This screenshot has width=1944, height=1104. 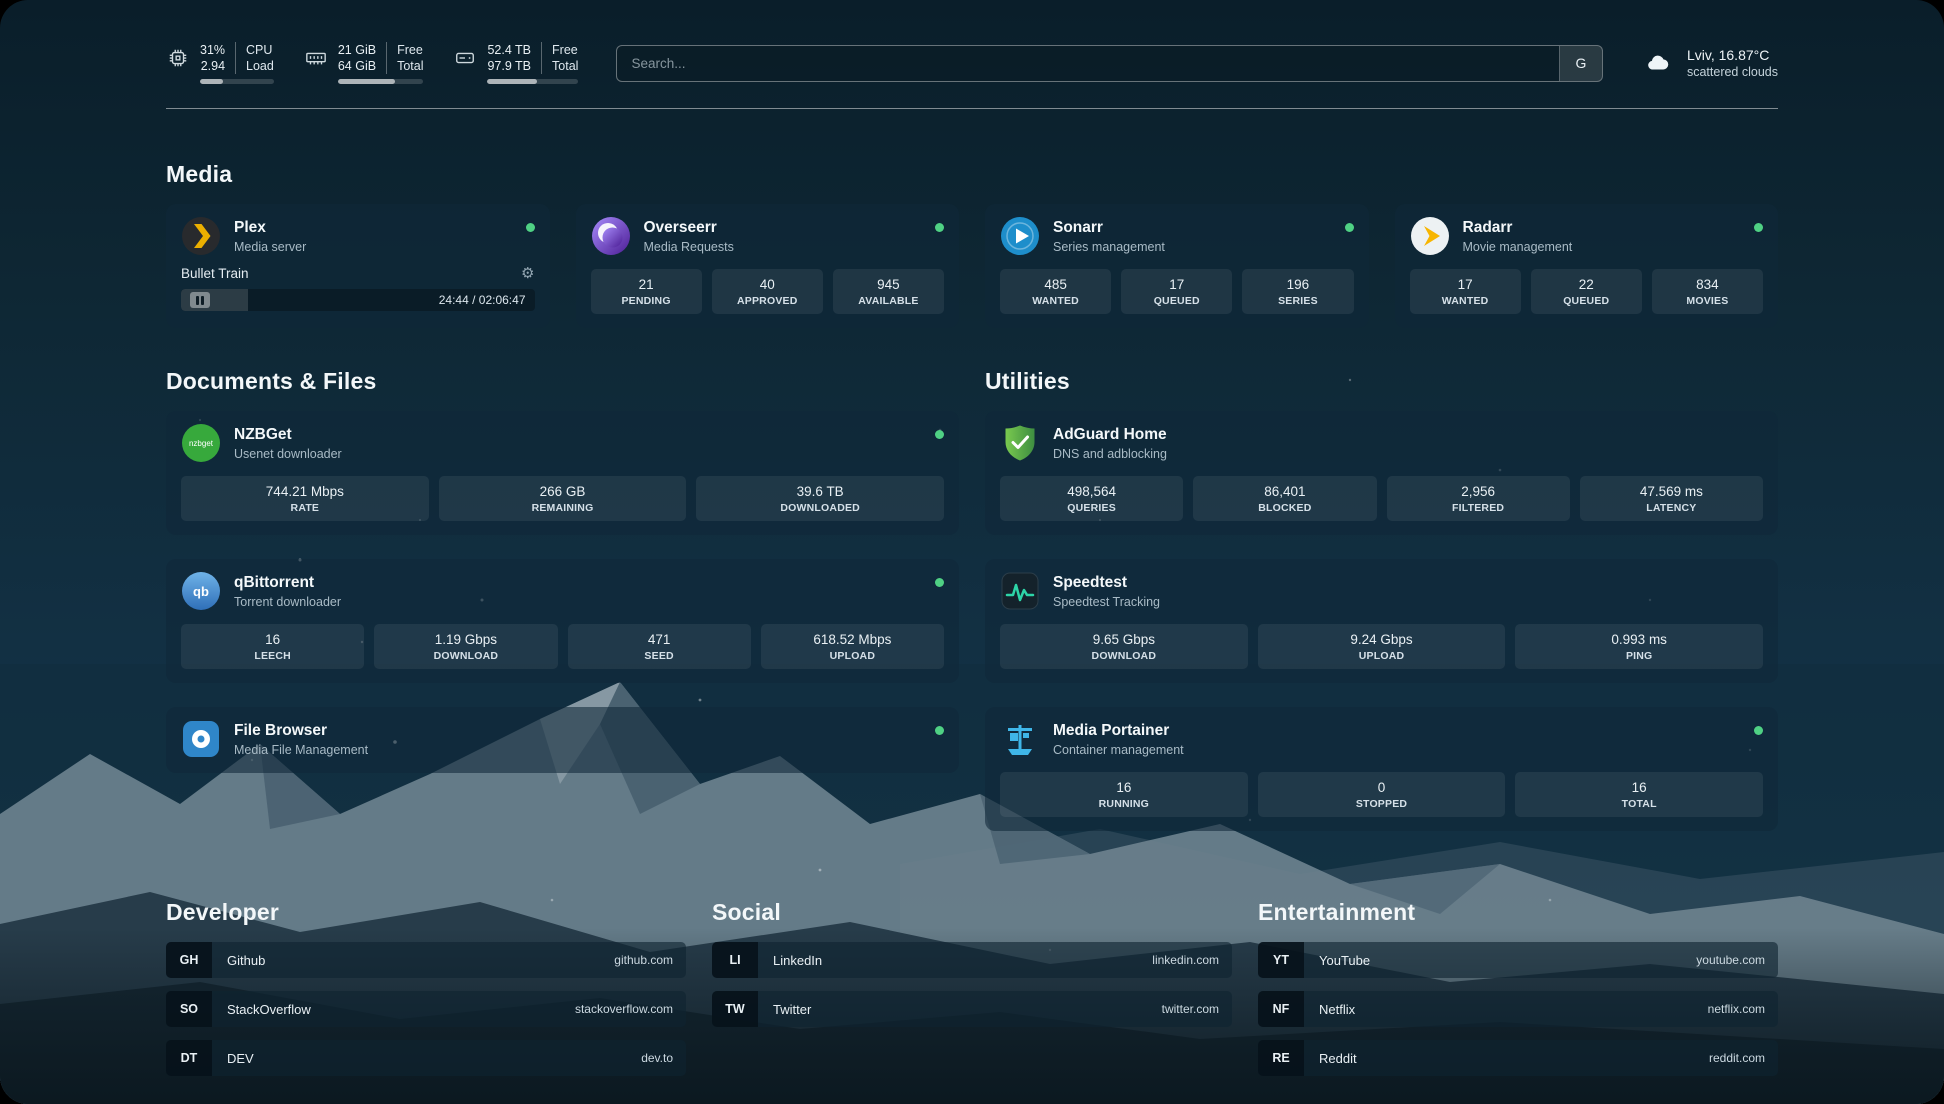 What do you see at coordinates (1110, 453) in the screenshot?
I see `app-subtitle: DNS and adblocking` at bounding box center [1110, 453].